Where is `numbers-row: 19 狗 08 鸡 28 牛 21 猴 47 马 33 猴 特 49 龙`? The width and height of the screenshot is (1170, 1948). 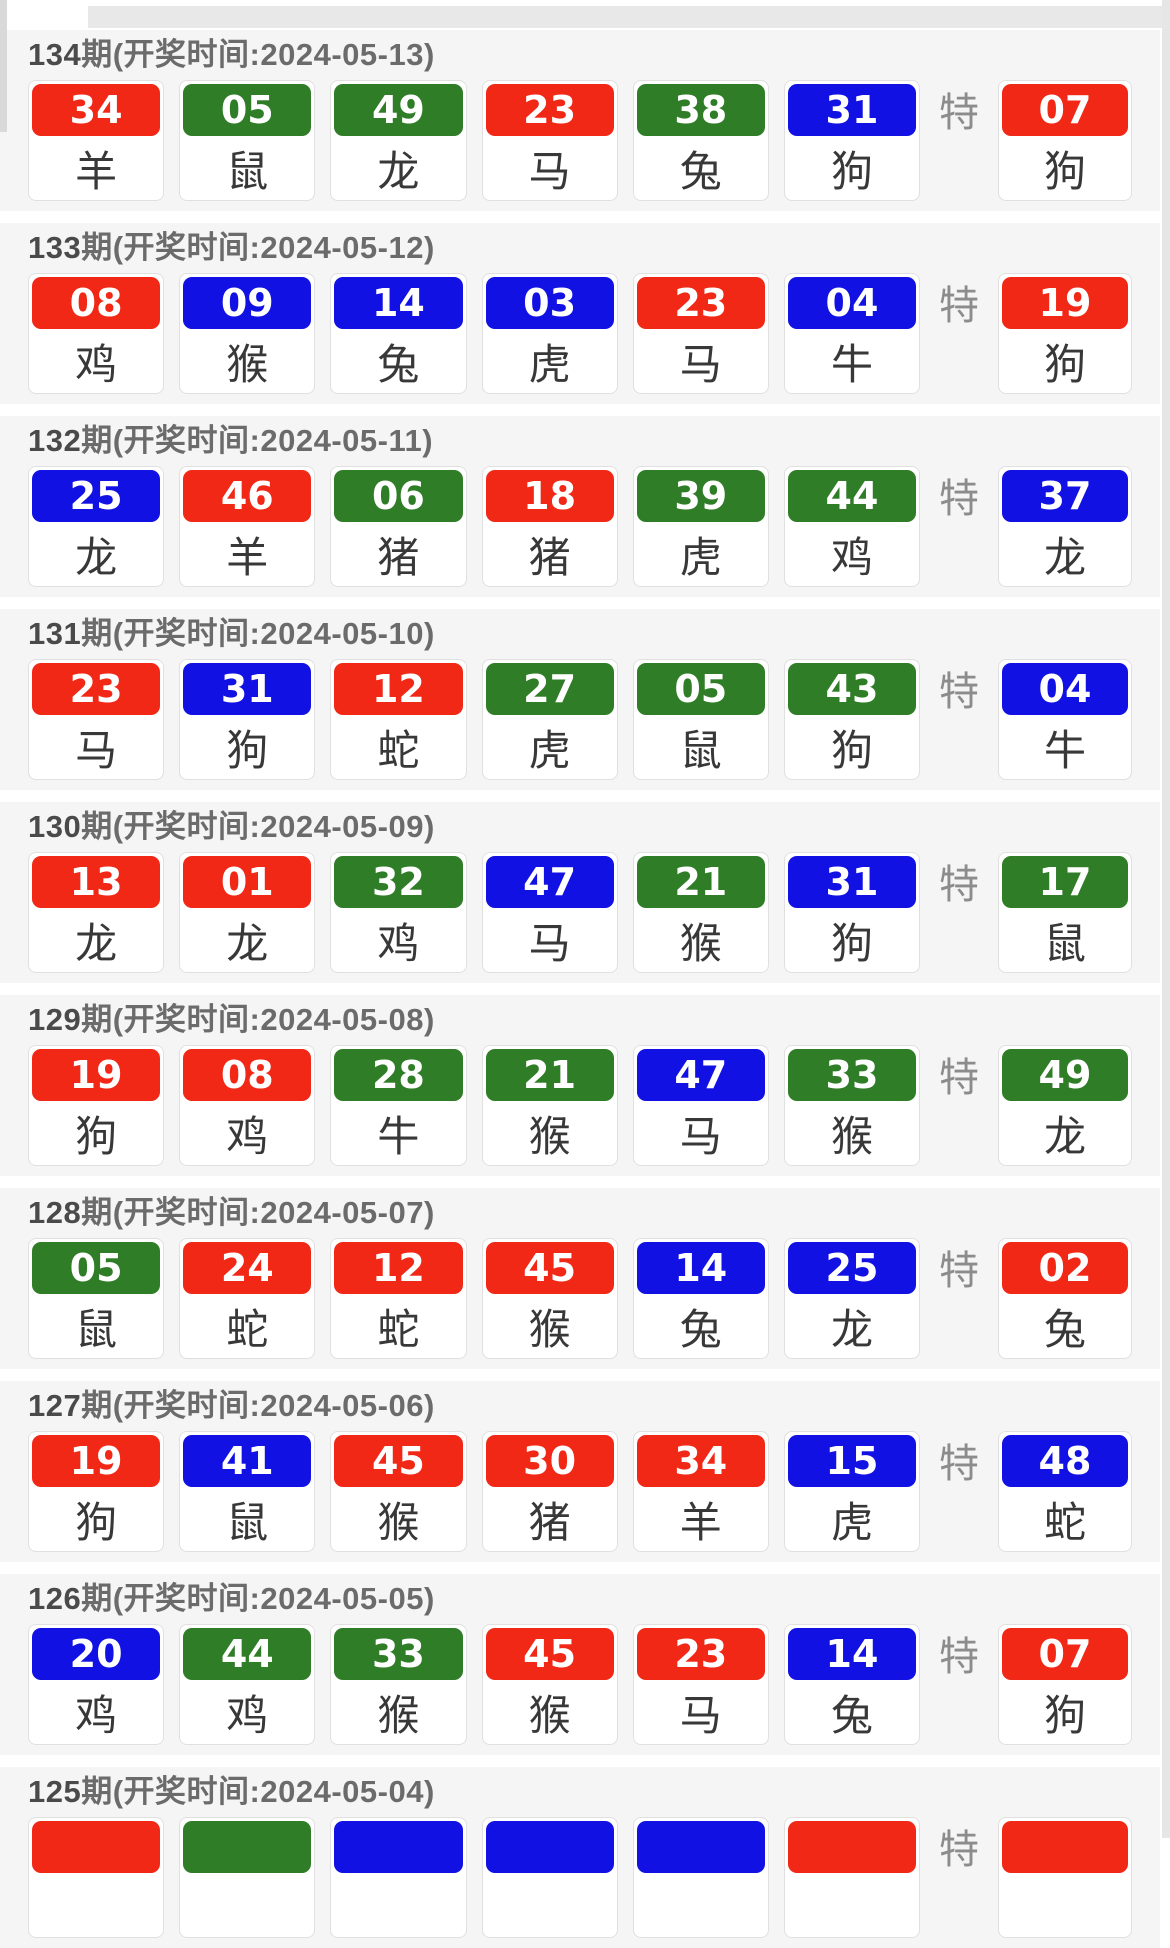
numbers-row: 19 狗 08 鸡 28 牛 21 猴 47 马 33 猴 特 49 龙 is located at coordinates (580, 1105).